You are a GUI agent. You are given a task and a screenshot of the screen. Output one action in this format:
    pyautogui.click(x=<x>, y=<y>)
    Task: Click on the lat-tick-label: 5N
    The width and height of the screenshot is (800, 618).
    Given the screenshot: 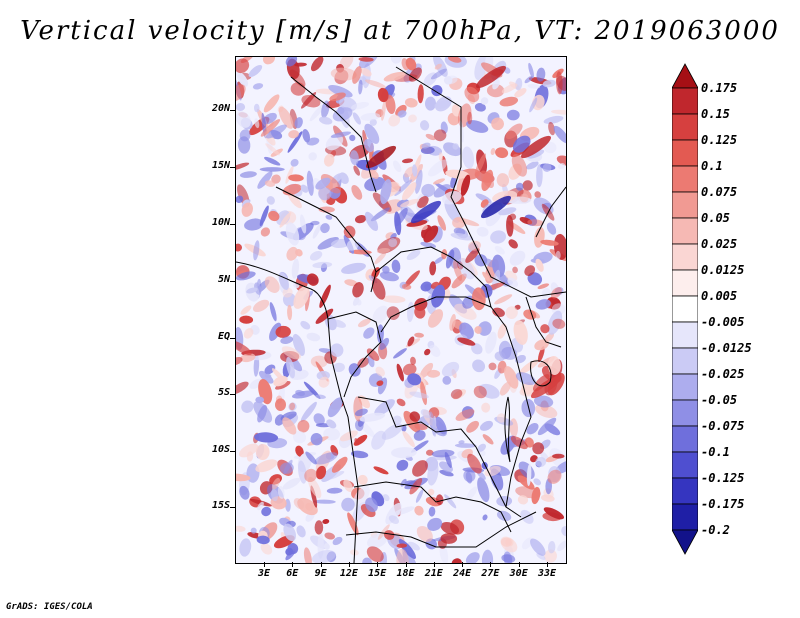 What is the action you would take?
    pyautogui.click(x=223, y=279)
    